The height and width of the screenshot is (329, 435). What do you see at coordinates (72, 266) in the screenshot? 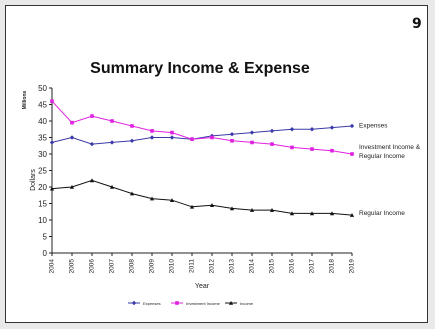
I see `x-tick-label: 2005` at bounding box center [72, 266].